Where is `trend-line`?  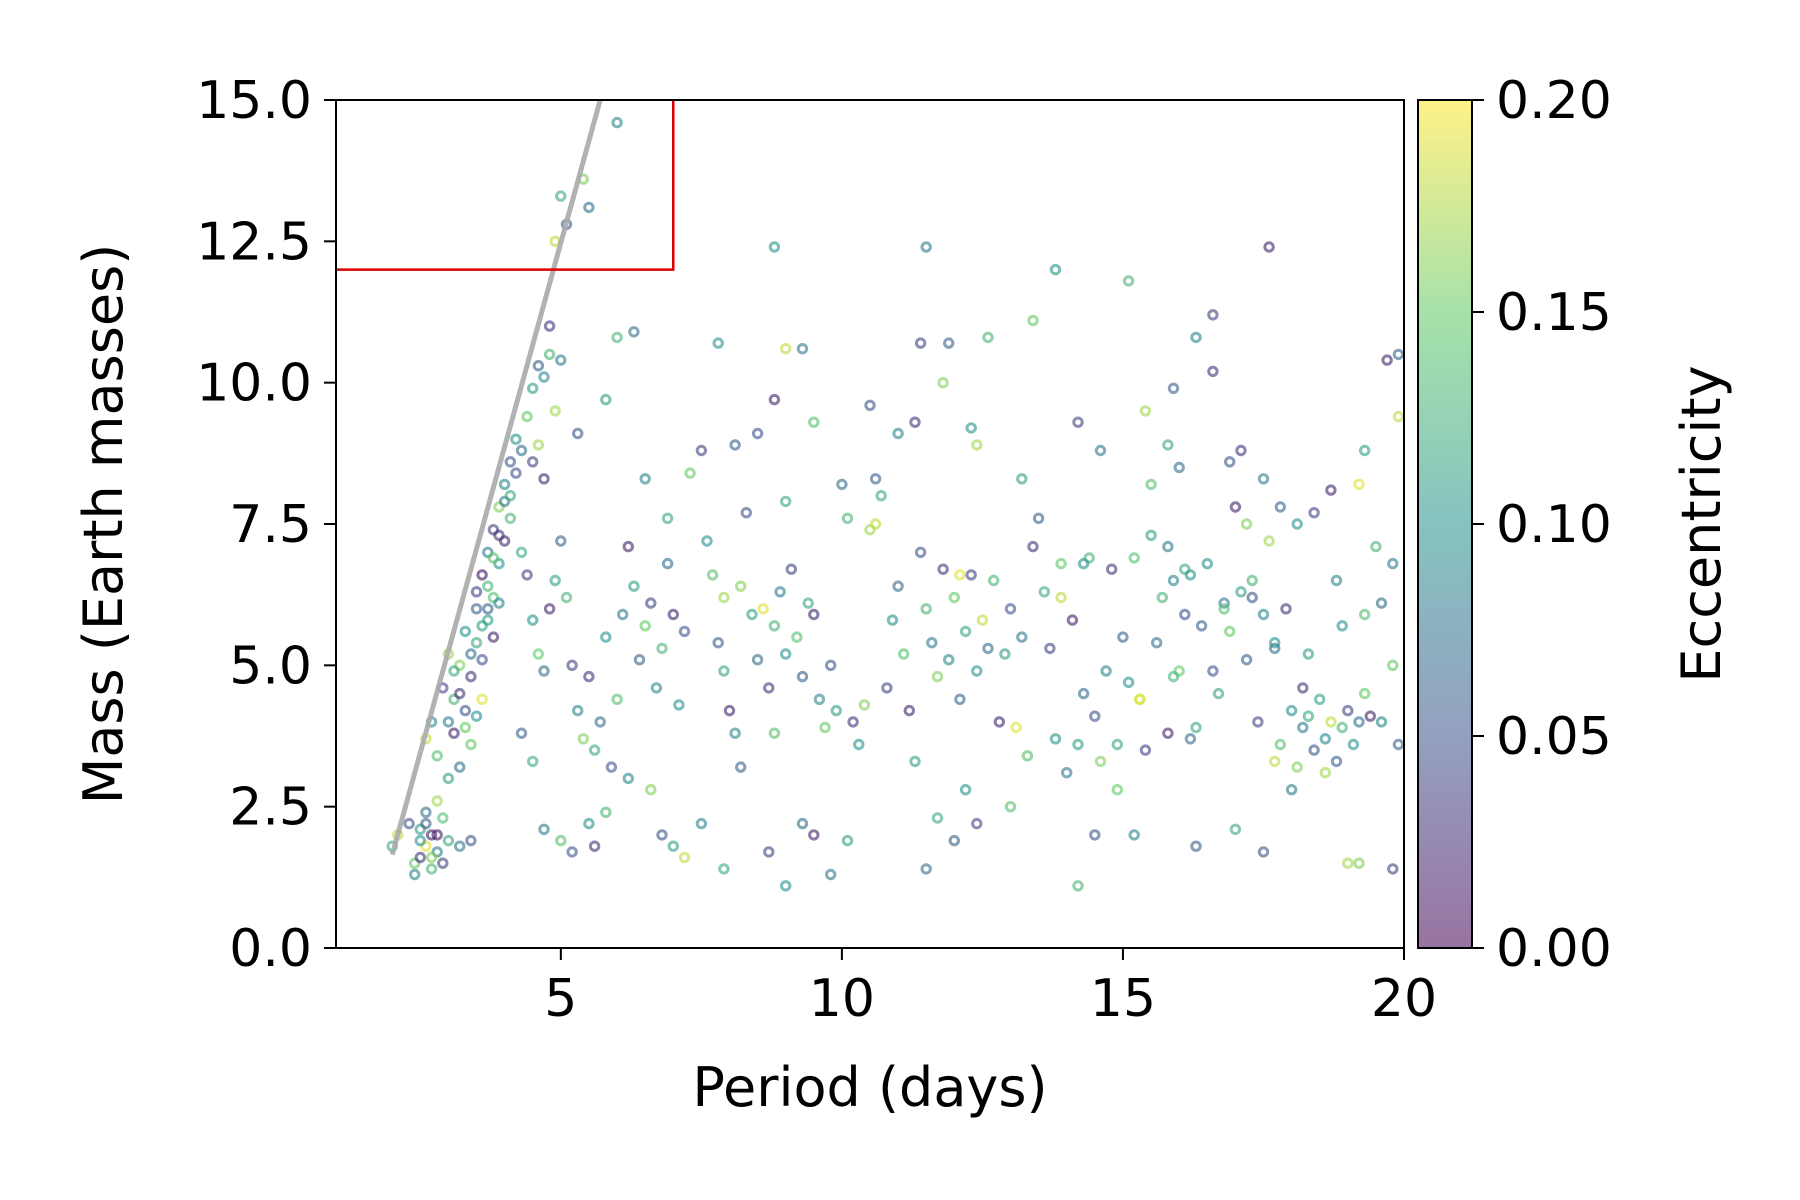
trend-line is located at coordinates (496, 478).